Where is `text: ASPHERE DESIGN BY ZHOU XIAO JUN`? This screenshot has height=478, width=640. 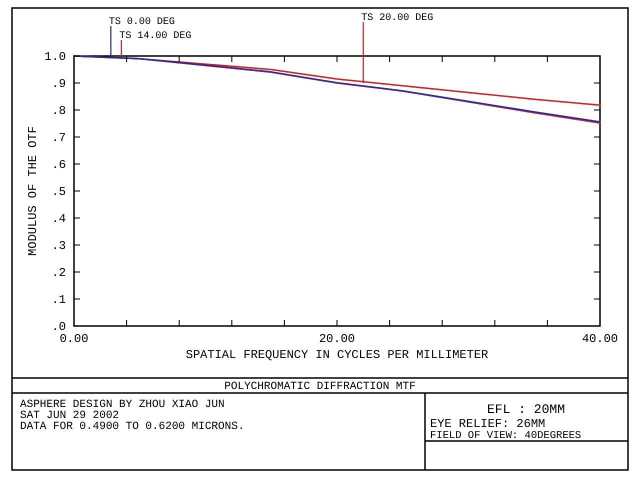
text: ASPHERE DESIGN BY ZHOU XIAO JUN is located at coordinates (122, 405).